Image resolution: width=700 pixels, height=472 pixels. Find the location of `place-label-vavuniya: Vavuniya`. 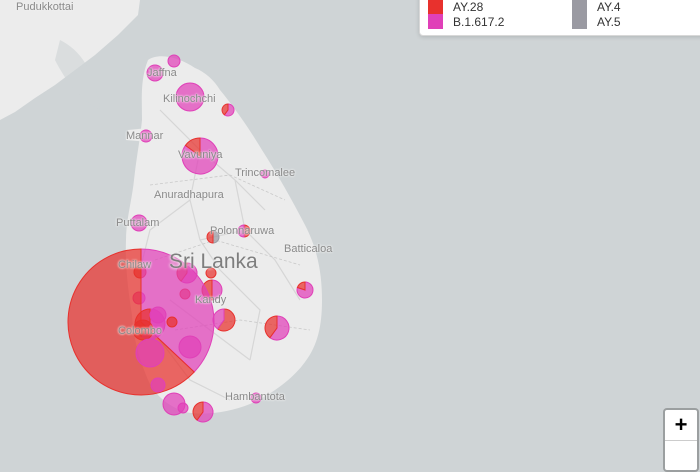

place-label-vavuniya: Vavuniya is located at coordinates (200, 155).